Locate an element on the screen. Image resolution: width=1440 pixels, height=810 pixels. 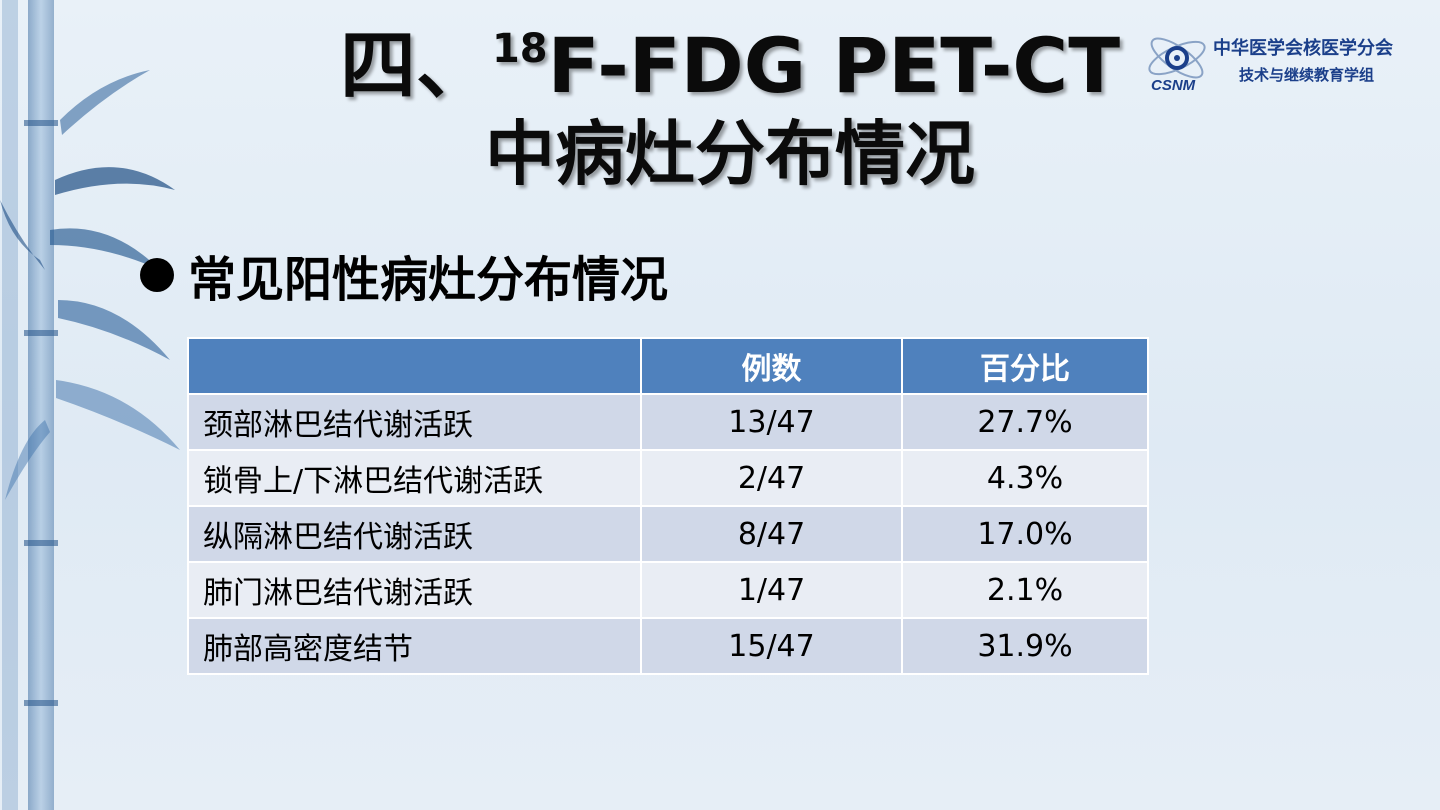
bullet-dot-icon is located at coordinates (157, 275).